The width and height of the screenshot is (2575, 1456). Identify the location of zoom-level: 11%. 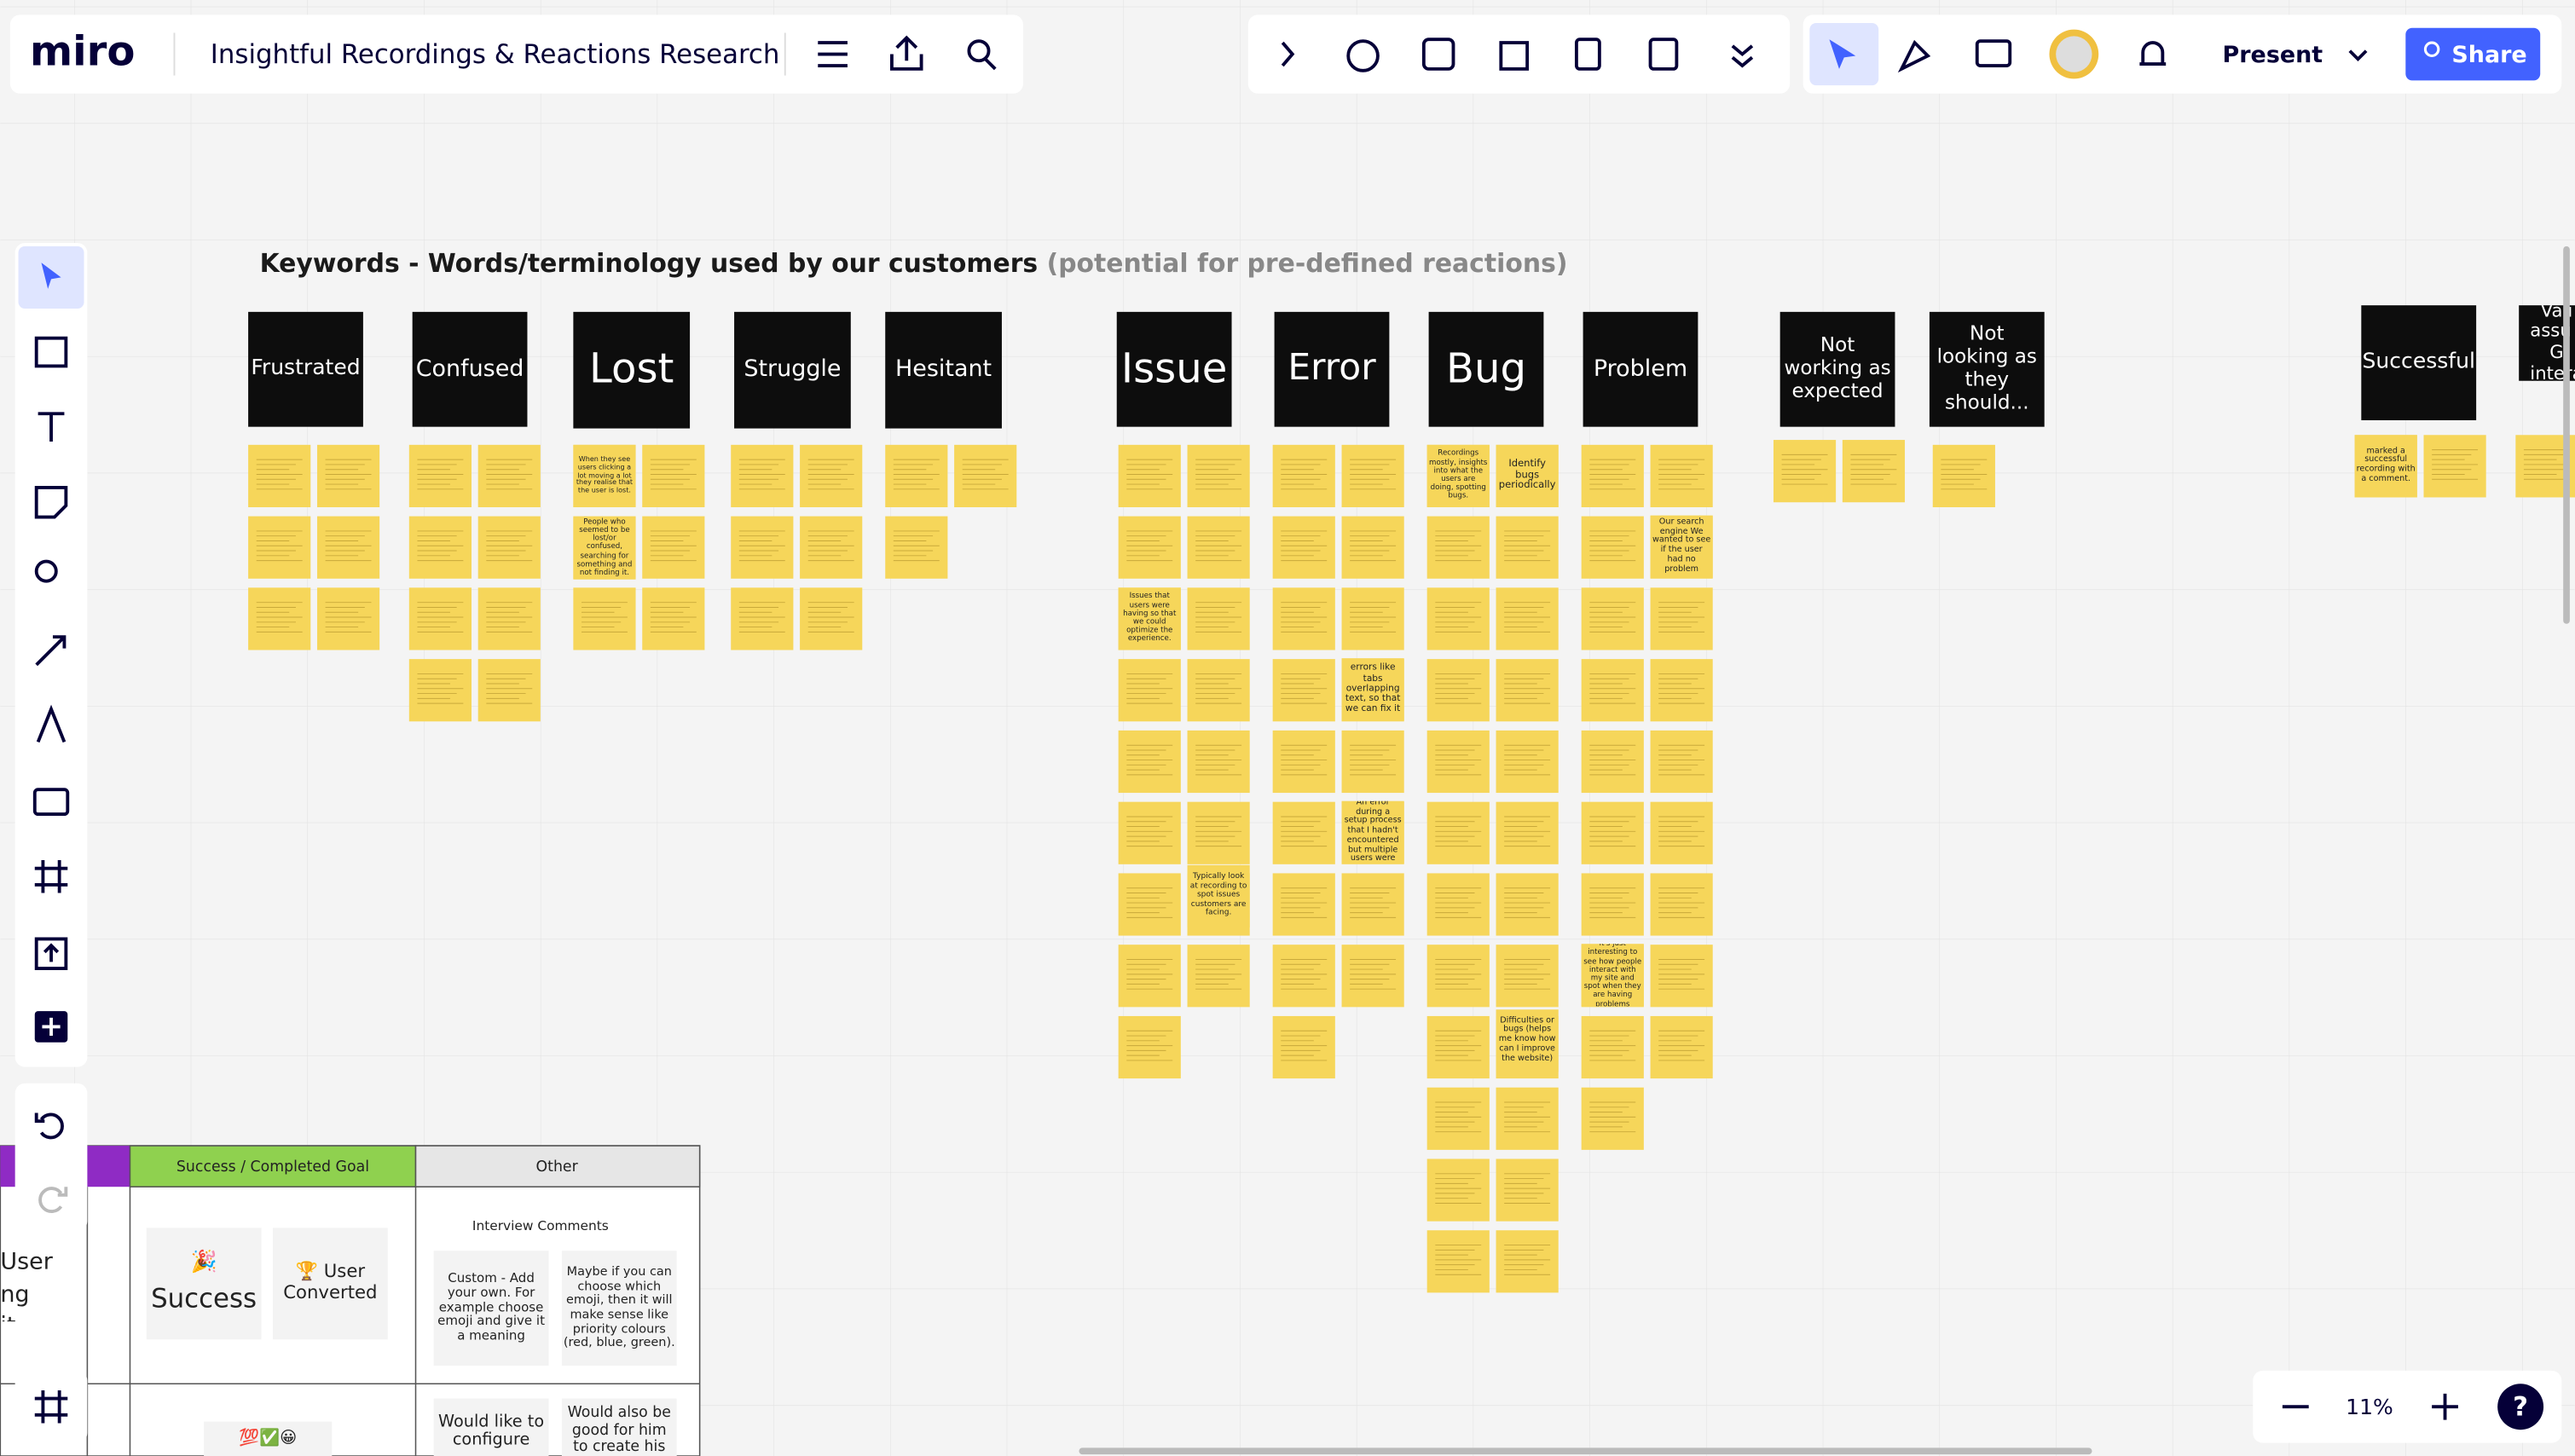
(2369, 1407).